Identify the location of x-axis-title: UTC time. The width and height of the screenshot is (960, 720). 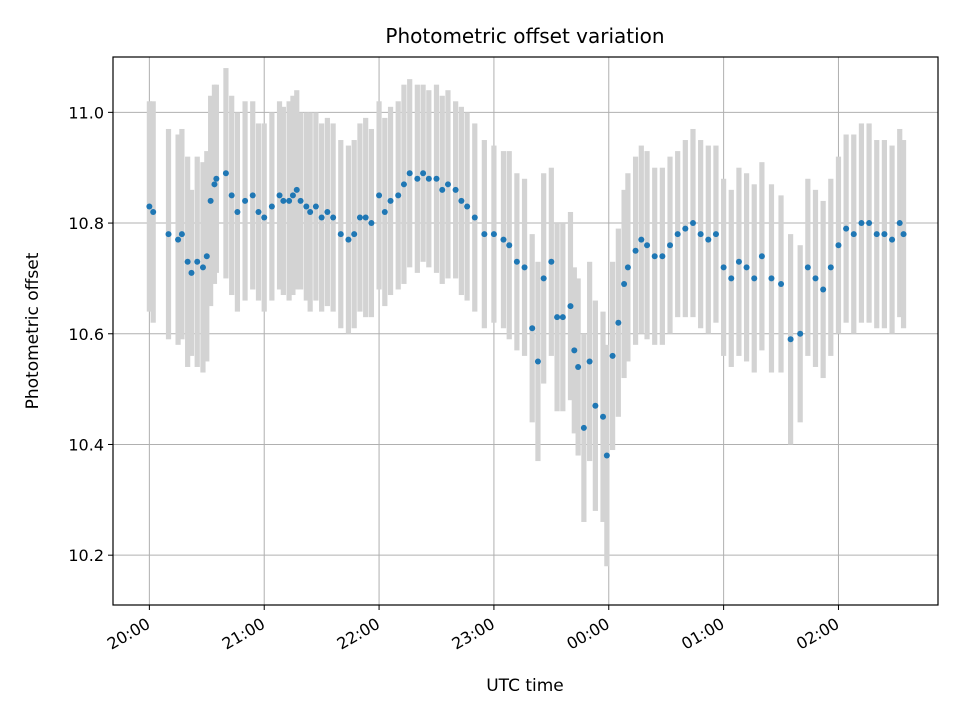
(525, 686).